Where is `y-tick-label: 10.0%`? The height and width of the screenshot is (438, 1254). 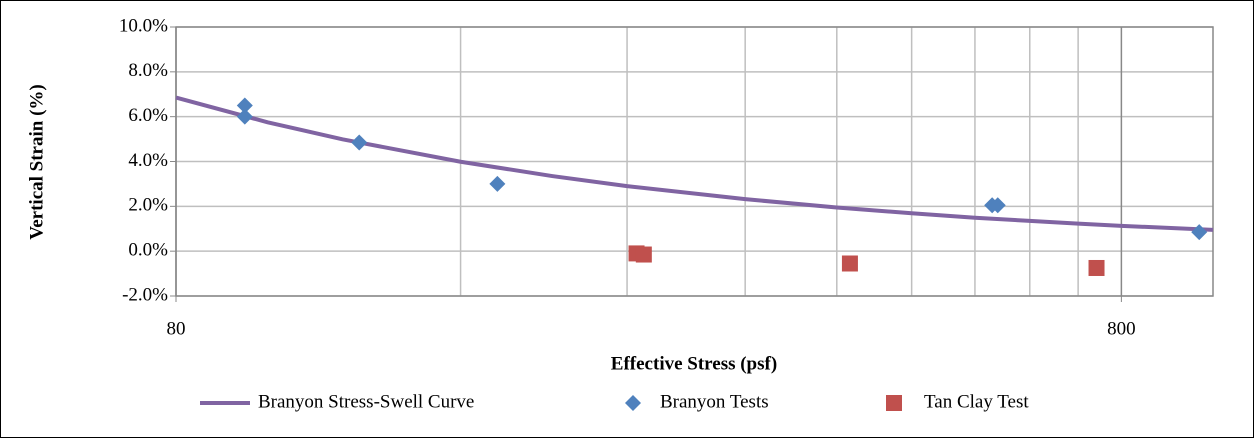
y-tick-label: 10.0% is located at coordinates (143, 25).